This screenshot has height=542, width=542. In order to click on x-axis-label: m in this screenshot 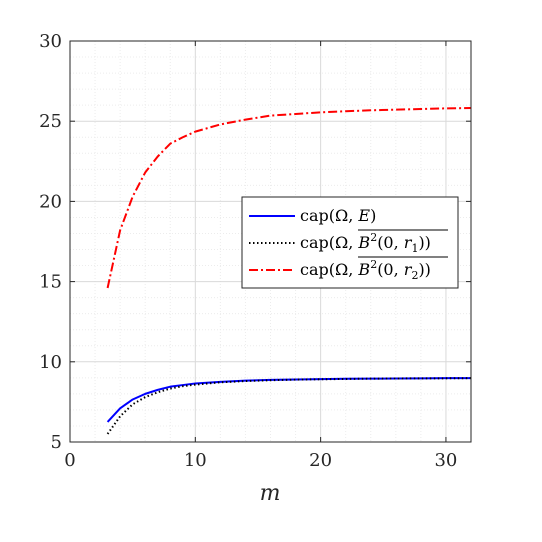, I will do `click(270, 493)`.